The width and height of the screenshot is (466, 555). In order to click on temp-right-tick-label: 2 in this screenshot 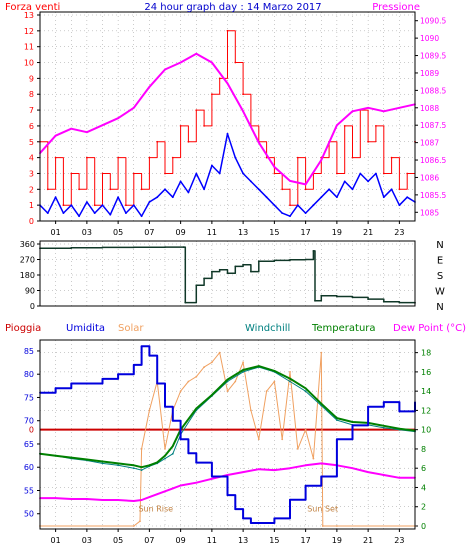, I will do `click(423, 507)`.